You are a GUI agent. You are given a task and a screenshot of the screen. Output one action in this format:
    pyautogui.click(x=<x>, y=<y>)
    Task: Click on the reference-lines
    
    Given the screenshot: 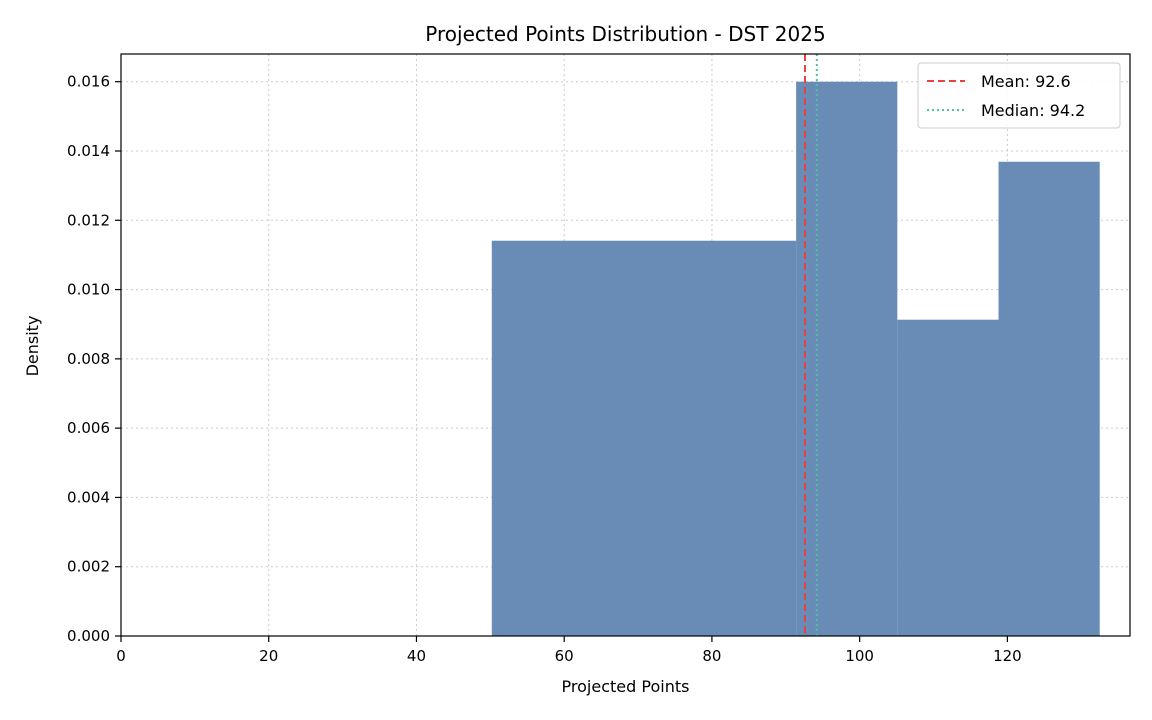 What is the action you would take?
    pyautogui.click(x=810, y=345)
    